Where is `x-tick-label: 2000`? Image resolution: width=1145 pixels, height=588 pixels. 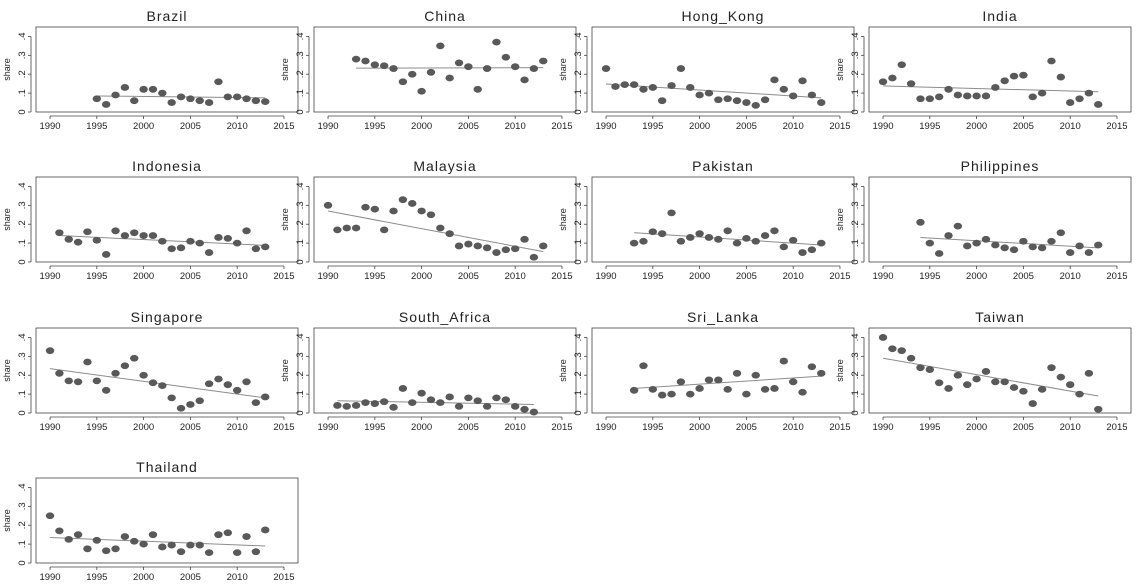 x-tick-label: 2000 is located at coordinates (699, 427).